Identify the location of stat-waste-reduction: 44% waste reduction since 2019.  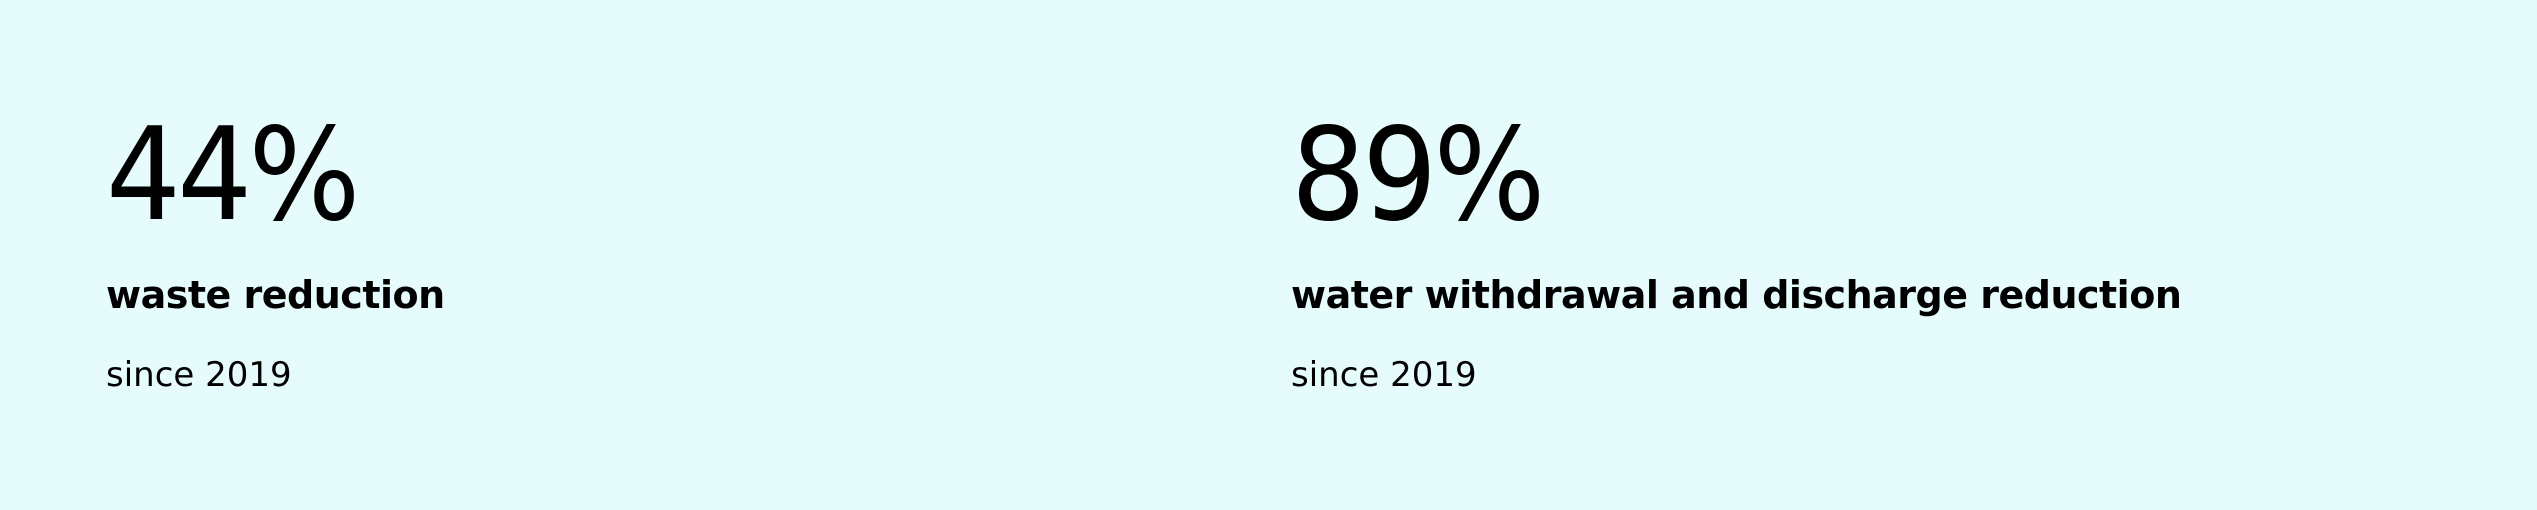
(275, 248).